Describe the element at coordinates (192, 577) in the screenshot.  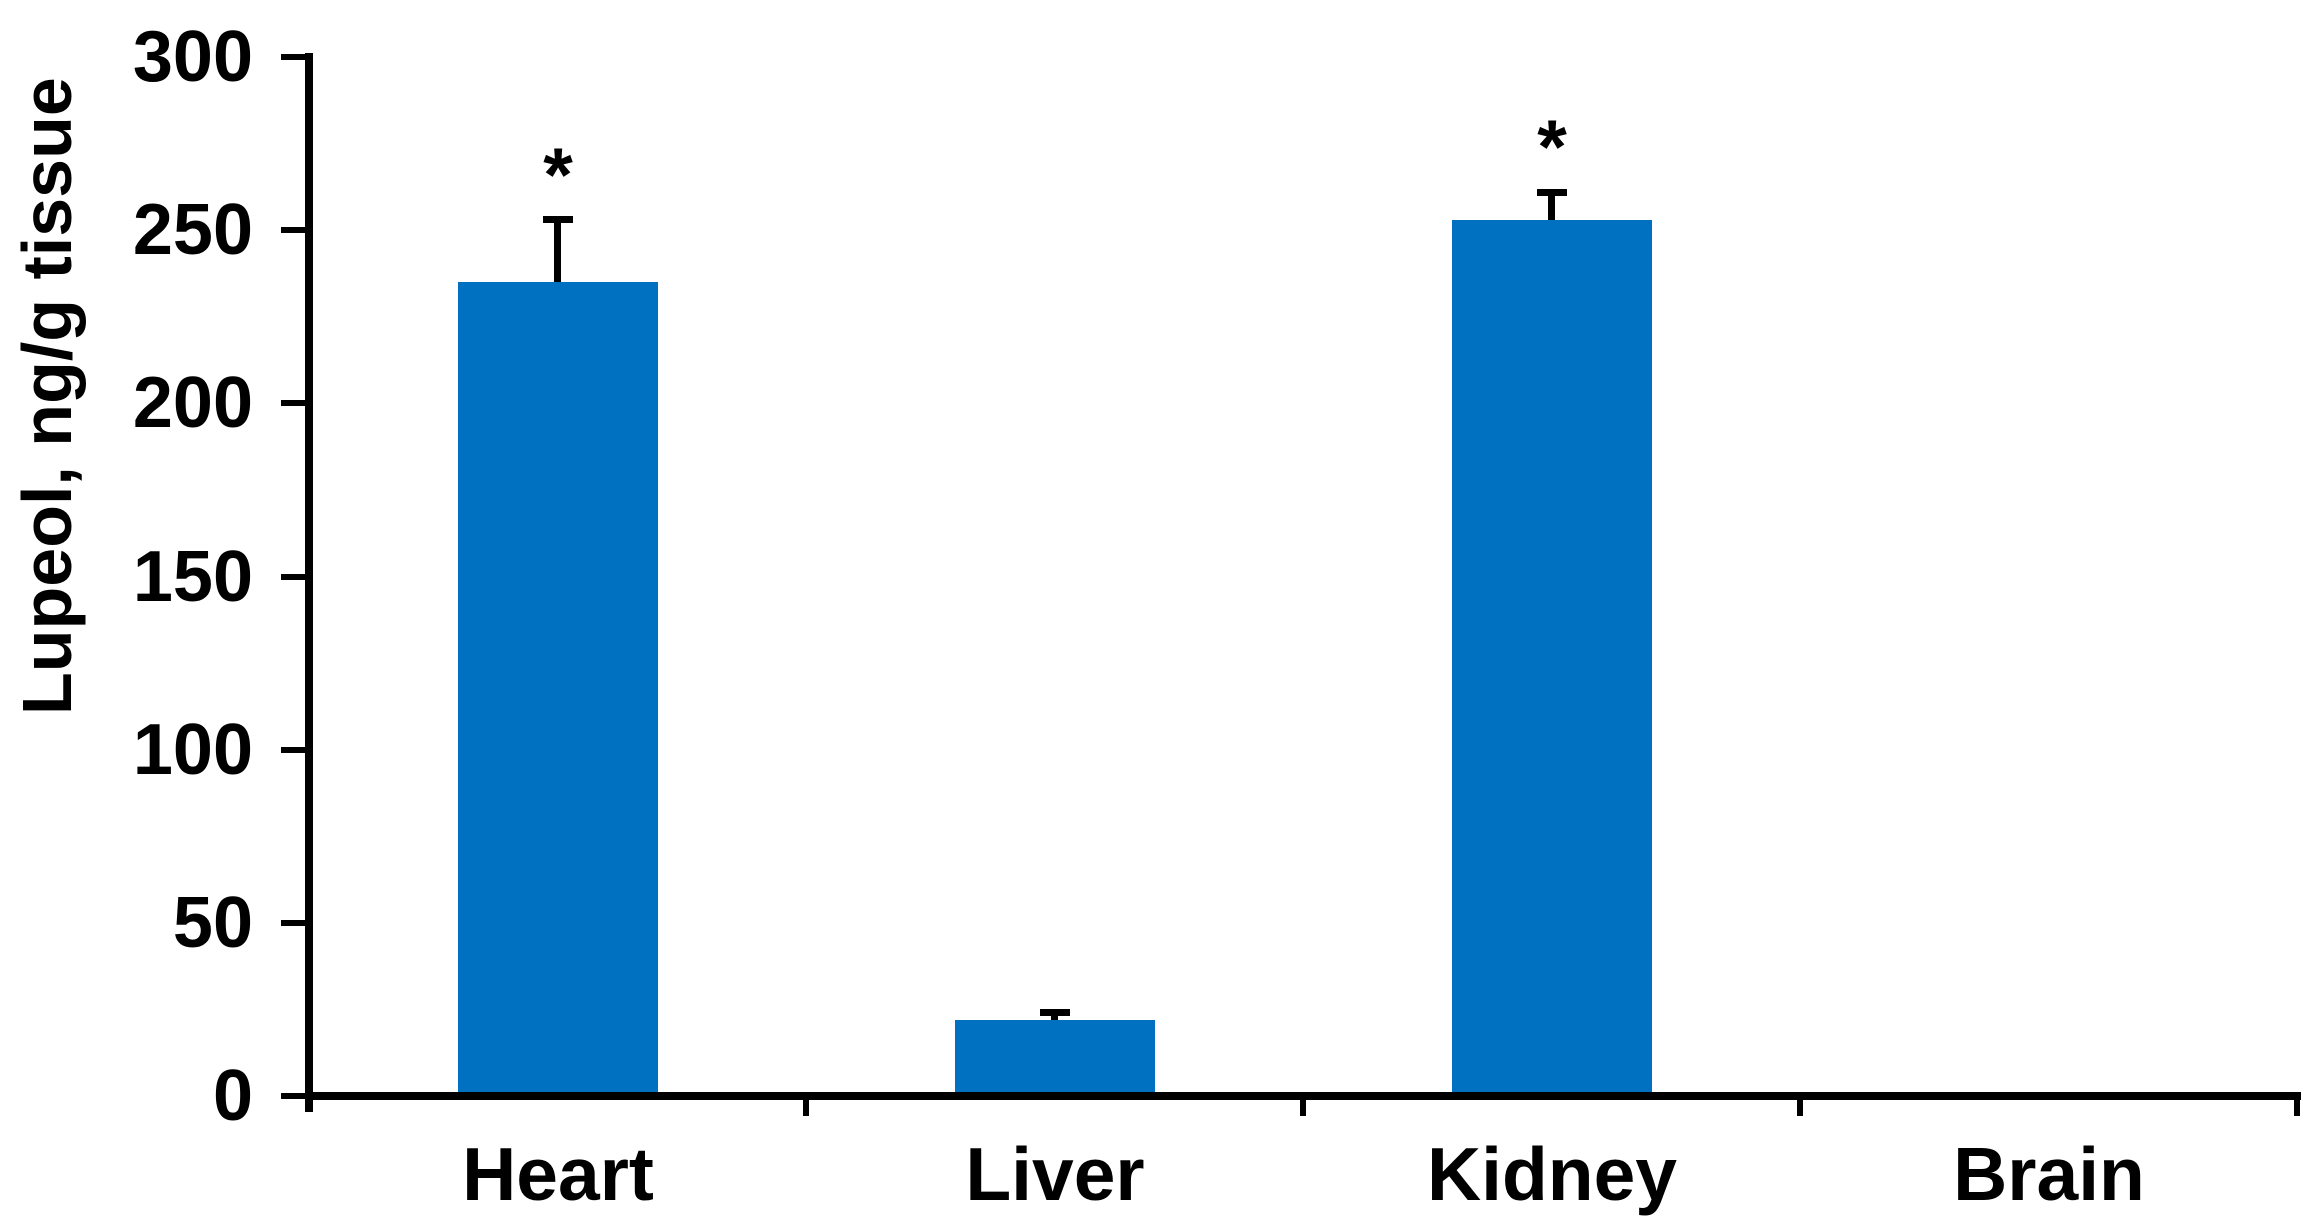
I see `y-tick-label: 150` at that location.